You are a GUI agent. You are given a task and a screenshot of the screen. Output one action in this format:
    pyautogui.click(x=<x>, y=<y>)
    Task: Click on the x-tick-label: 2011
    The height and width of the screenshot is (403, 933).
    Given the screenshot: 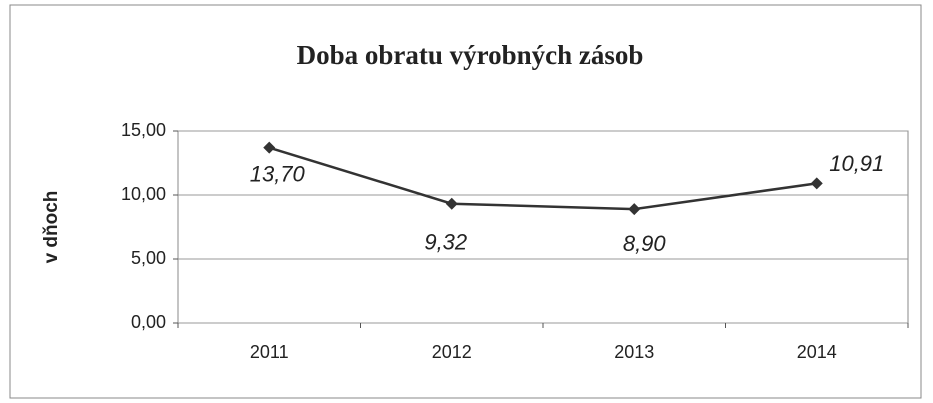 What is the action you would take?
    pyautogui.click(x=269, y=352)
    